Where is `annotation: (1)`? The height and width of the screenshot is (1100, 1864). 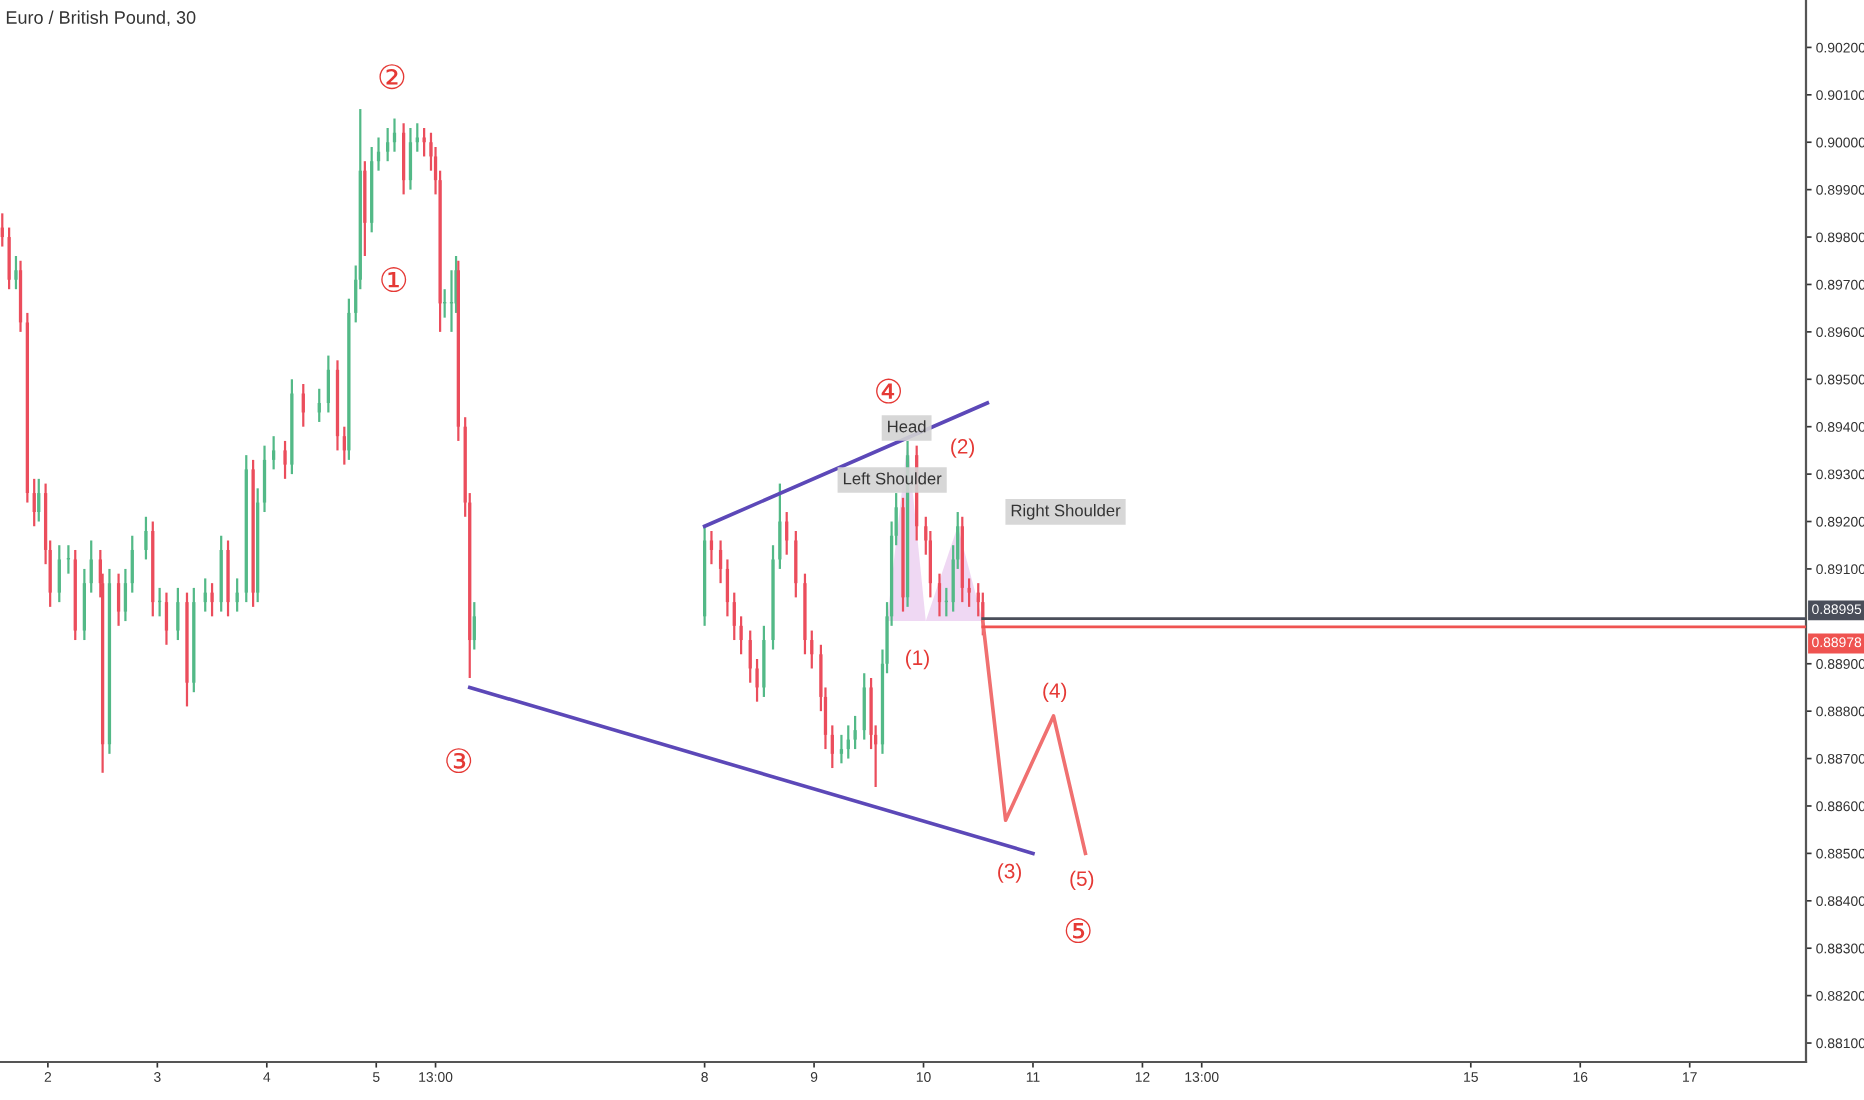
annotation: (1) is located at coordinates (917, 659).